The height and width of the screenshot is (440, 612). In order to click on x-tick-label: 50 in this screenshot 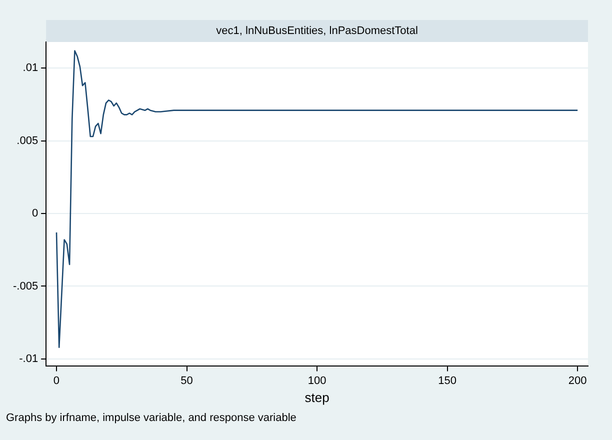, I will do `click(186, 380)`.